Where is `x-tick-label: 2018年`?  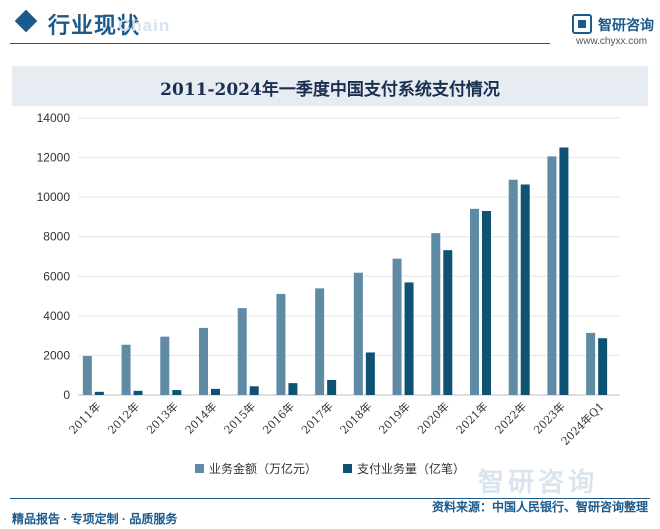
x-tick-label: 2018年 is located at coordinates (355, 417).